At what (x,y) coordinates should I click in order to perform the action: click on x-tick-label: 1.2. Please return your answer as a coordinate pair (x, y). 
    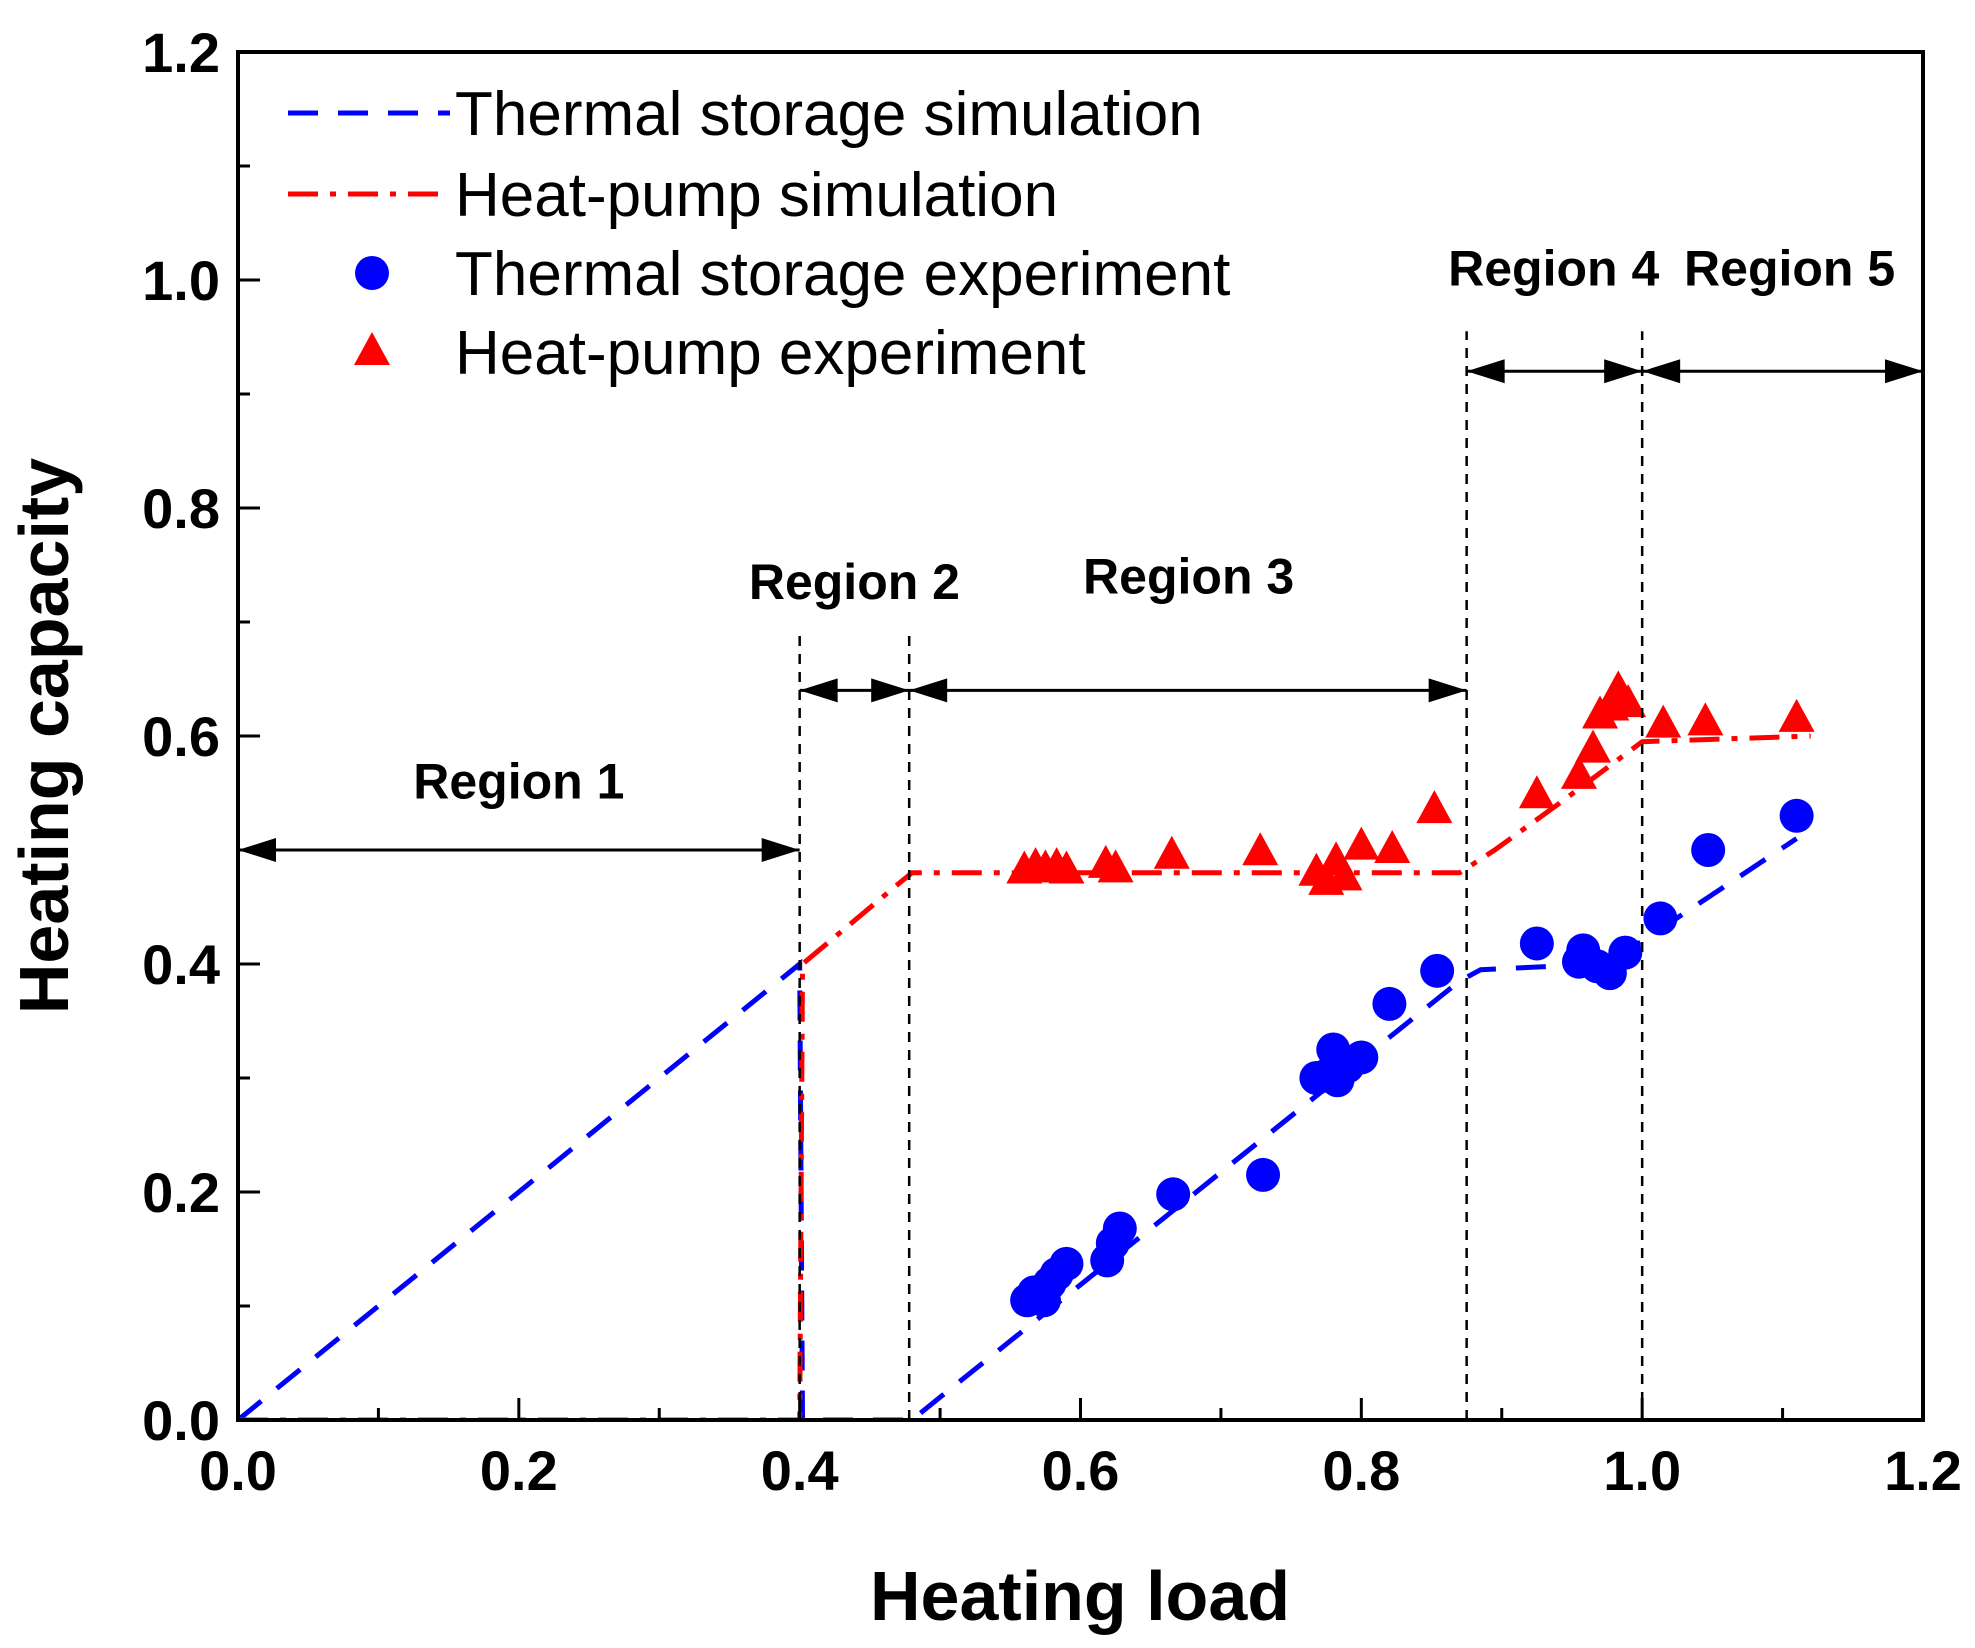
    Looking at the image, I should click on (1923, 1470).